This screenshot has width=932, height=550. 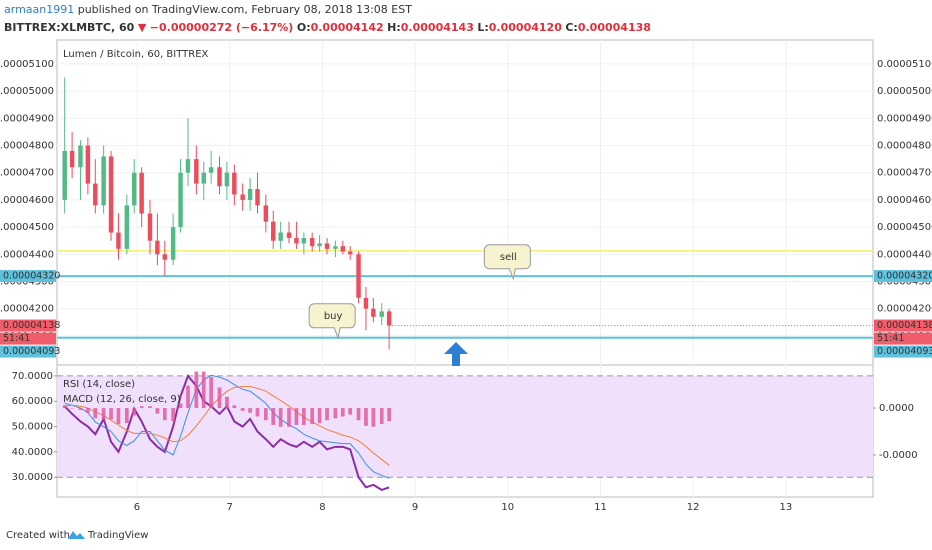 I want to click on x-tick-label: 13, so click(x=785, y=507).